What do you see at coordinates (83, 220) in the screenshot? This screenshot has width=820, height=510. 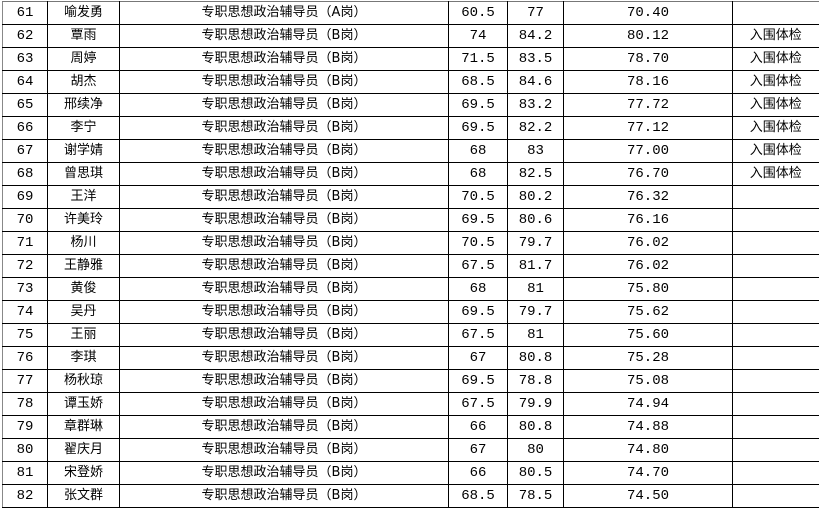 I see `candidate-name-cell: 许美玲` at bounding box center [83, 220].